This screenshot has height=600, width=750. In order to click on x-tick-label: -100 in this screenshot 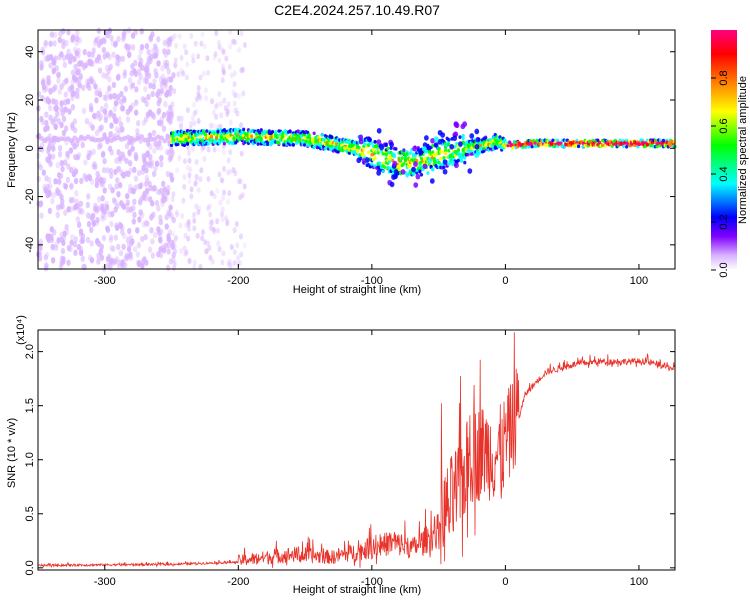, I will do `click(372, 582)`.